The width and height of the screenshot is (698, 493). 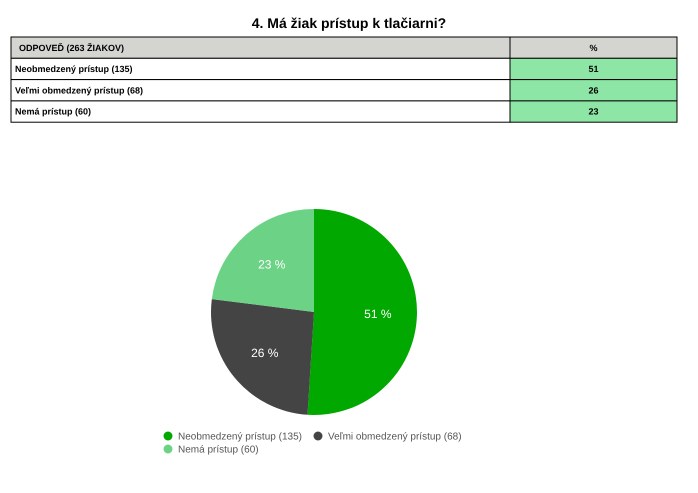 I want to click on legend-label: Veľmi obmedzený prístup (68), so click(x=395, y=437).